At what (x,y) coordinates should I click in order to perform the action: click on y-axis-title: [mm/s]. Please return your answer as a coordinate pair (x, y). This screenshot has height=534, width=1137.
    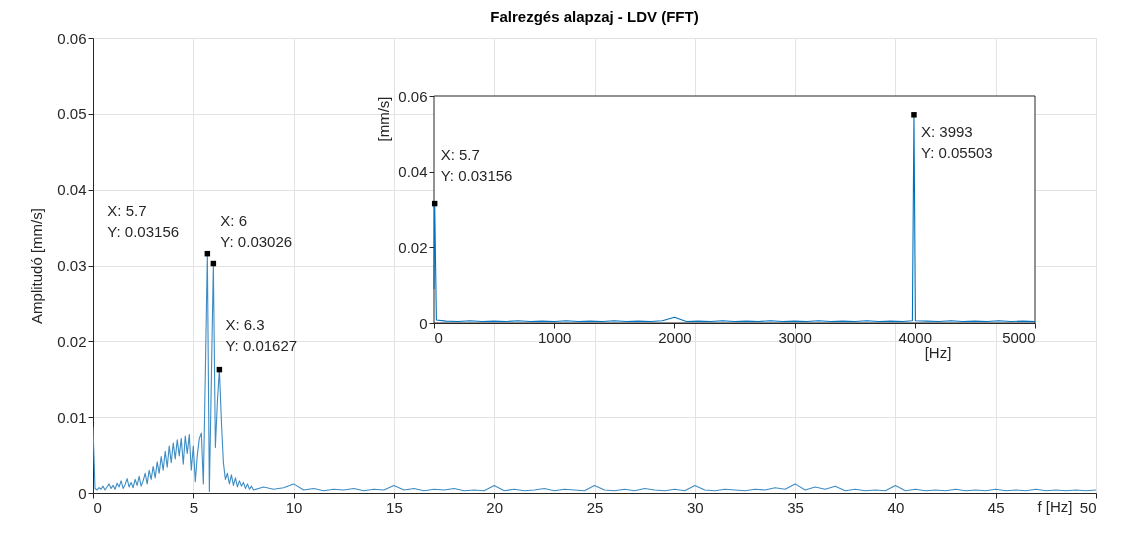
    Looking at the image, I should click on (384, 119).